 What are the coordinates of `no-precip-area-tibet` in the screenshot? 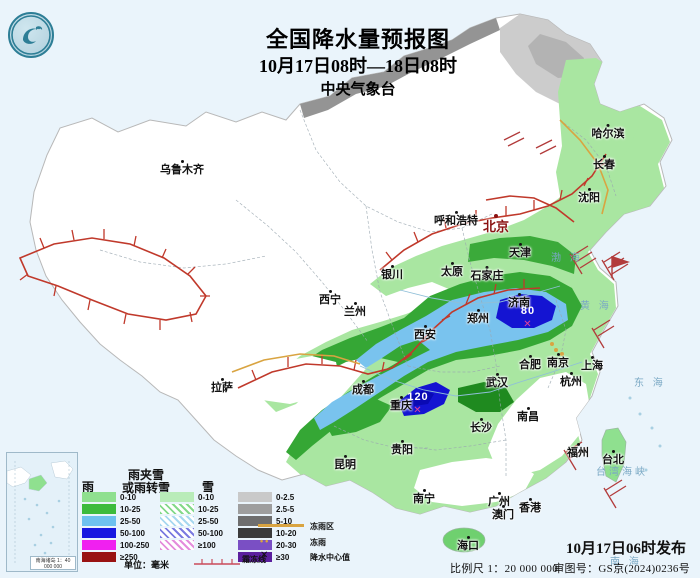 It's located at (292, 380).